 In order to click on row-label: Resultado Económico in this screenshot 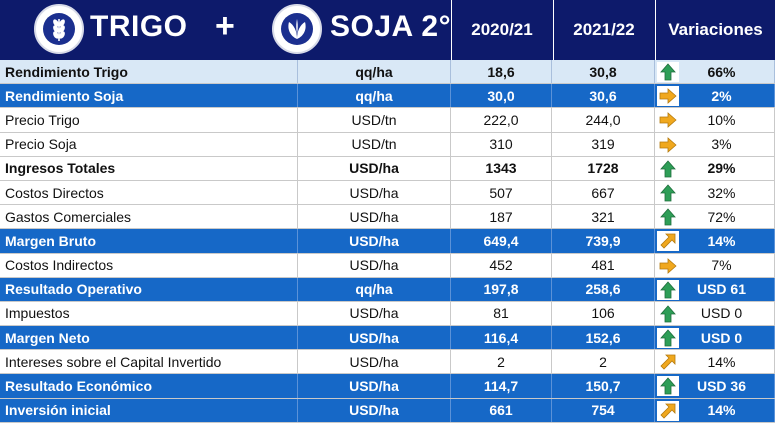, I will do `click(149, 386)`.